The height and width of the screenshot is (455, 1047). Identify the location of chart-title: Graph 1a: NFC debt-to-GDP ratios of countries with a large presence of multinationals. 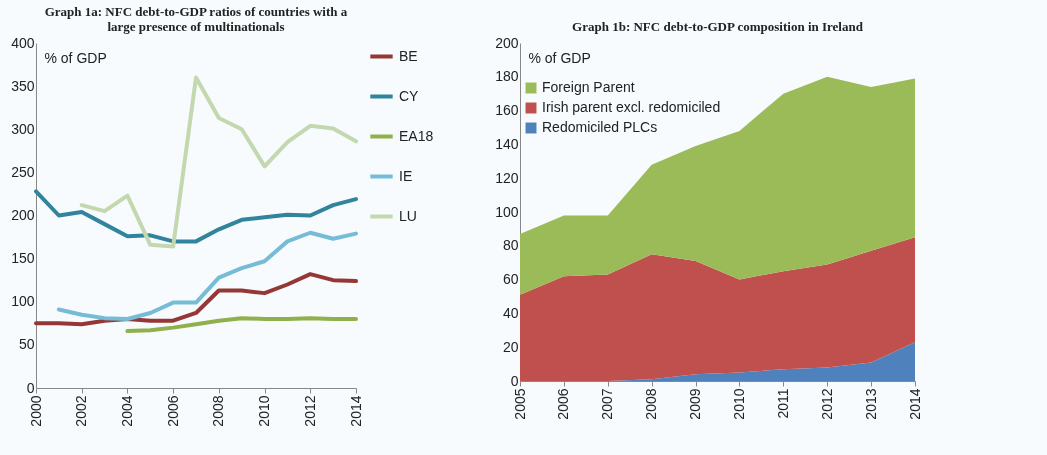
(196, 19).